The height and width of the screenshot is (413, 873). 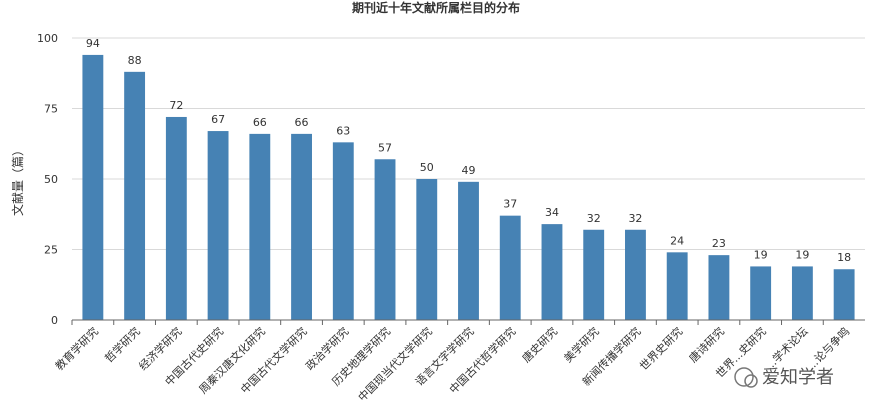 What do you see at coordinates (719, 243) in the screenshot?
I see `data-label: 23` at bounding box center [719, 243].